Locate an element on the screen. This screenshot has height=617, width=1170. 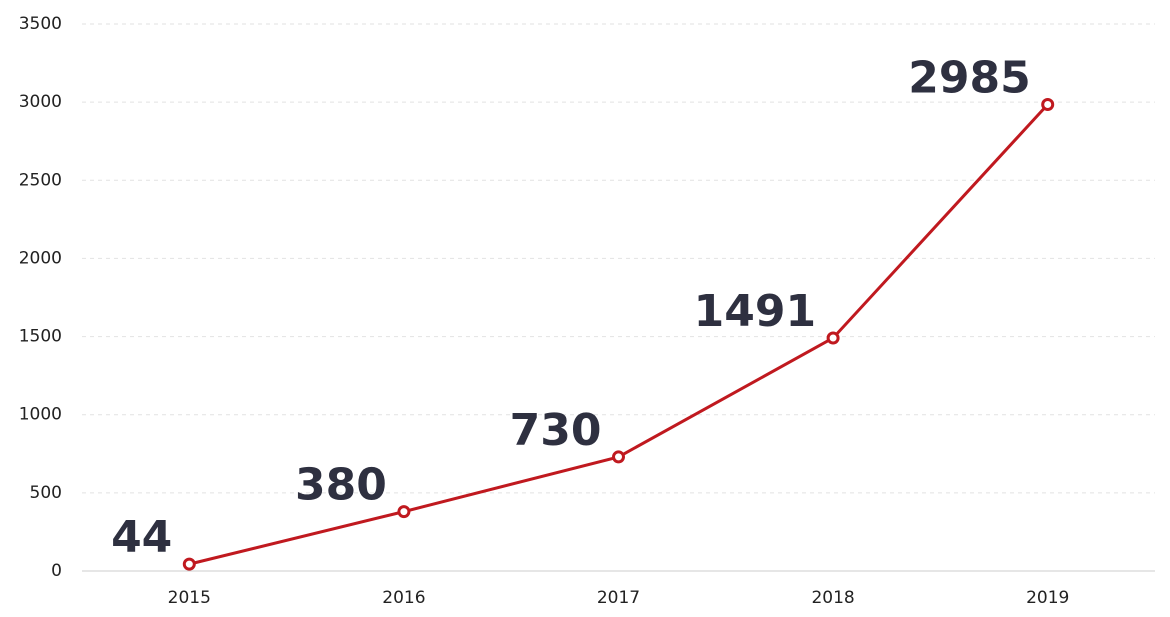
y-tick-label: 500 is located at coordinates (46, 493).